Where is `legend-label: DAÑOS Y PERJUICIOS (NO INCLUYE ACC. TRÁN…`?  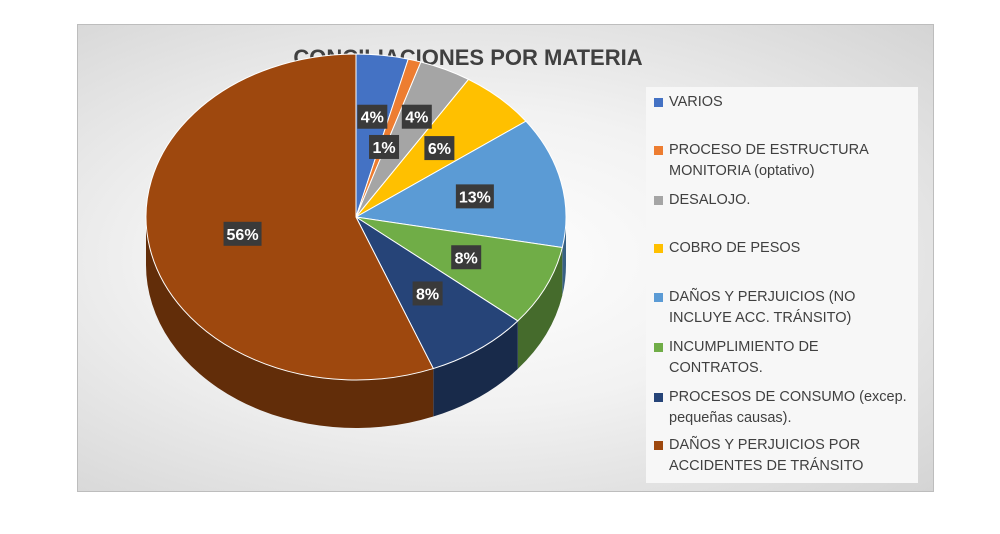 legend-label: DAÑOS Y PERJUICIOS (NO INCLUYE ACC. TRÁN… is located at coordinates (762, 307).